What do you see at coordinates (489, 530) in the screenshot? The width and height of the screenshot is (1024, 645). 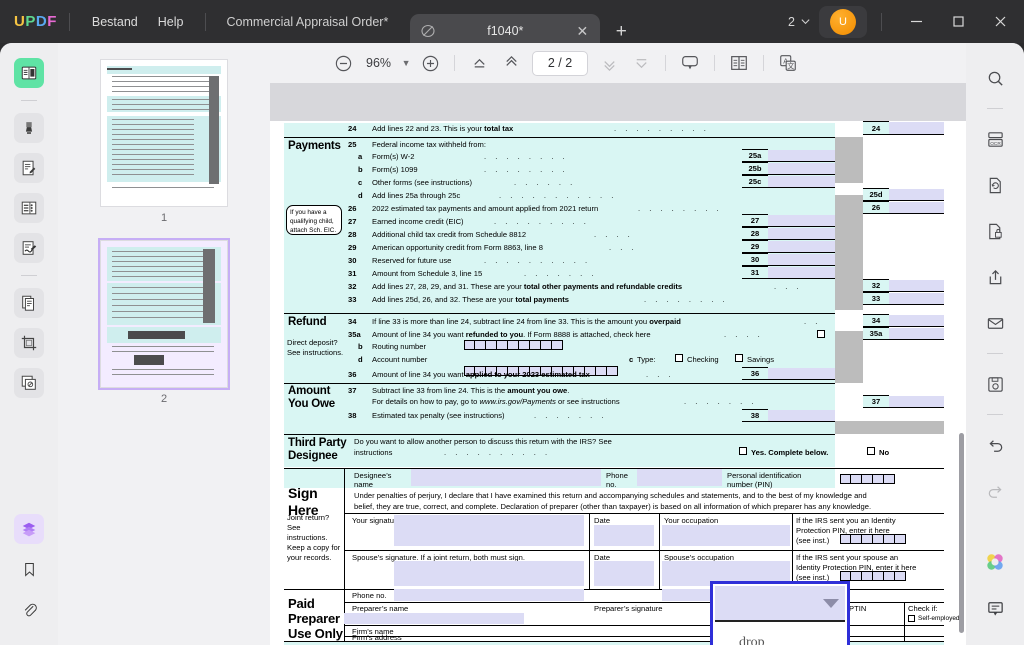 I see `form-field-your-signature` at bounding box center [489, 530].